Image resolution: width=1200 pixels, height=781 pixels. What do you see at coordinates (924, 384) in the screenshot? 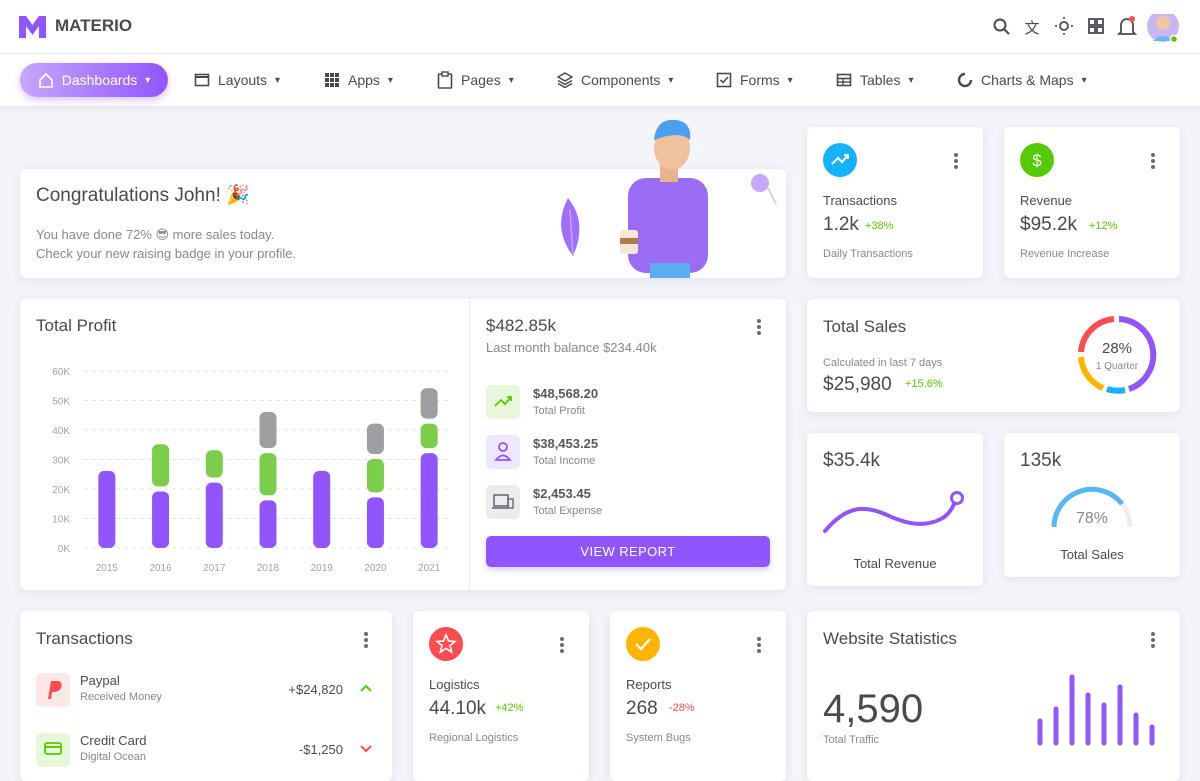
I see `sales-change: +15.6%` at bounding box center [924, 384].